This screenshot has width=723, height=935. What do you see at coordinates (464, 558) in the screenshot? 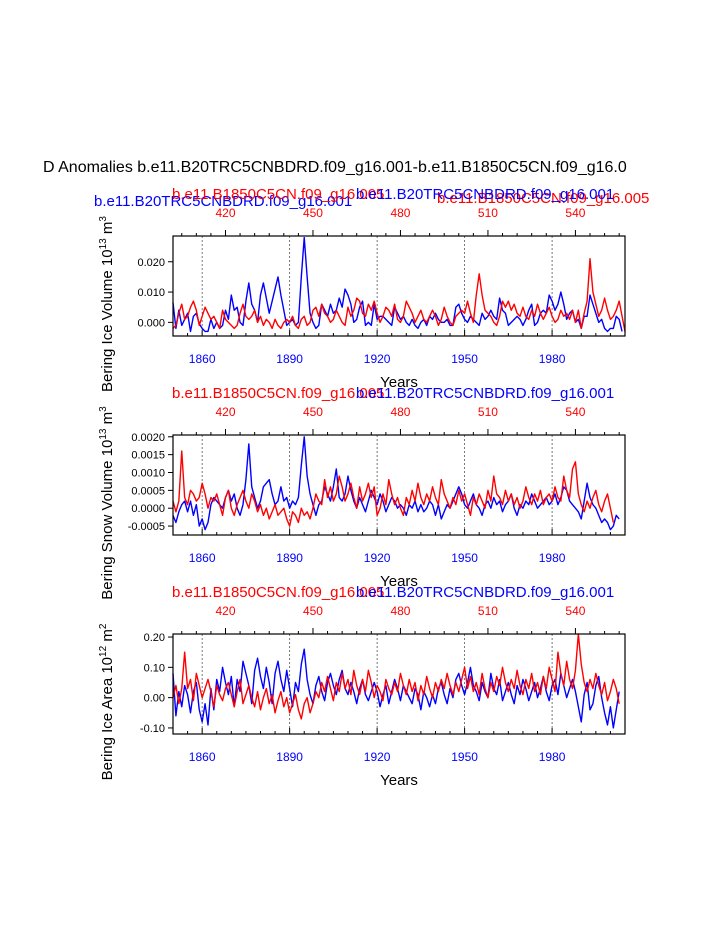
I see `snow-volume-xtick-label: 1950` at bounding box center [464, 558].